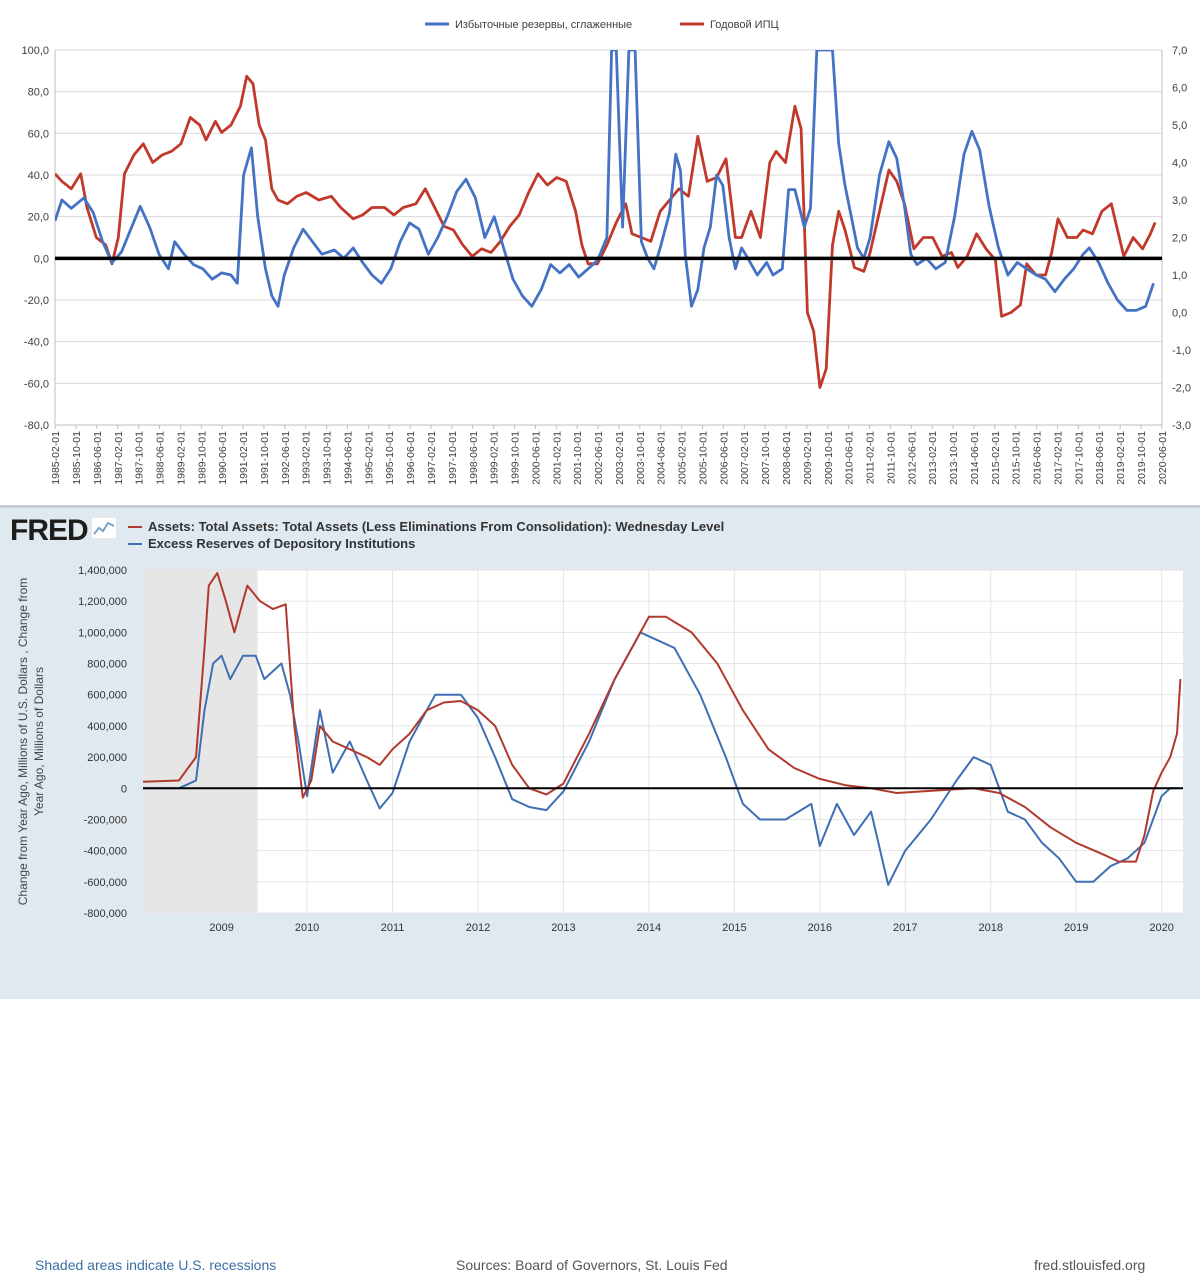  Describe the element at coordinates (820, 928) in the screenshot. I see `x-tick-label: 2016` at that location.